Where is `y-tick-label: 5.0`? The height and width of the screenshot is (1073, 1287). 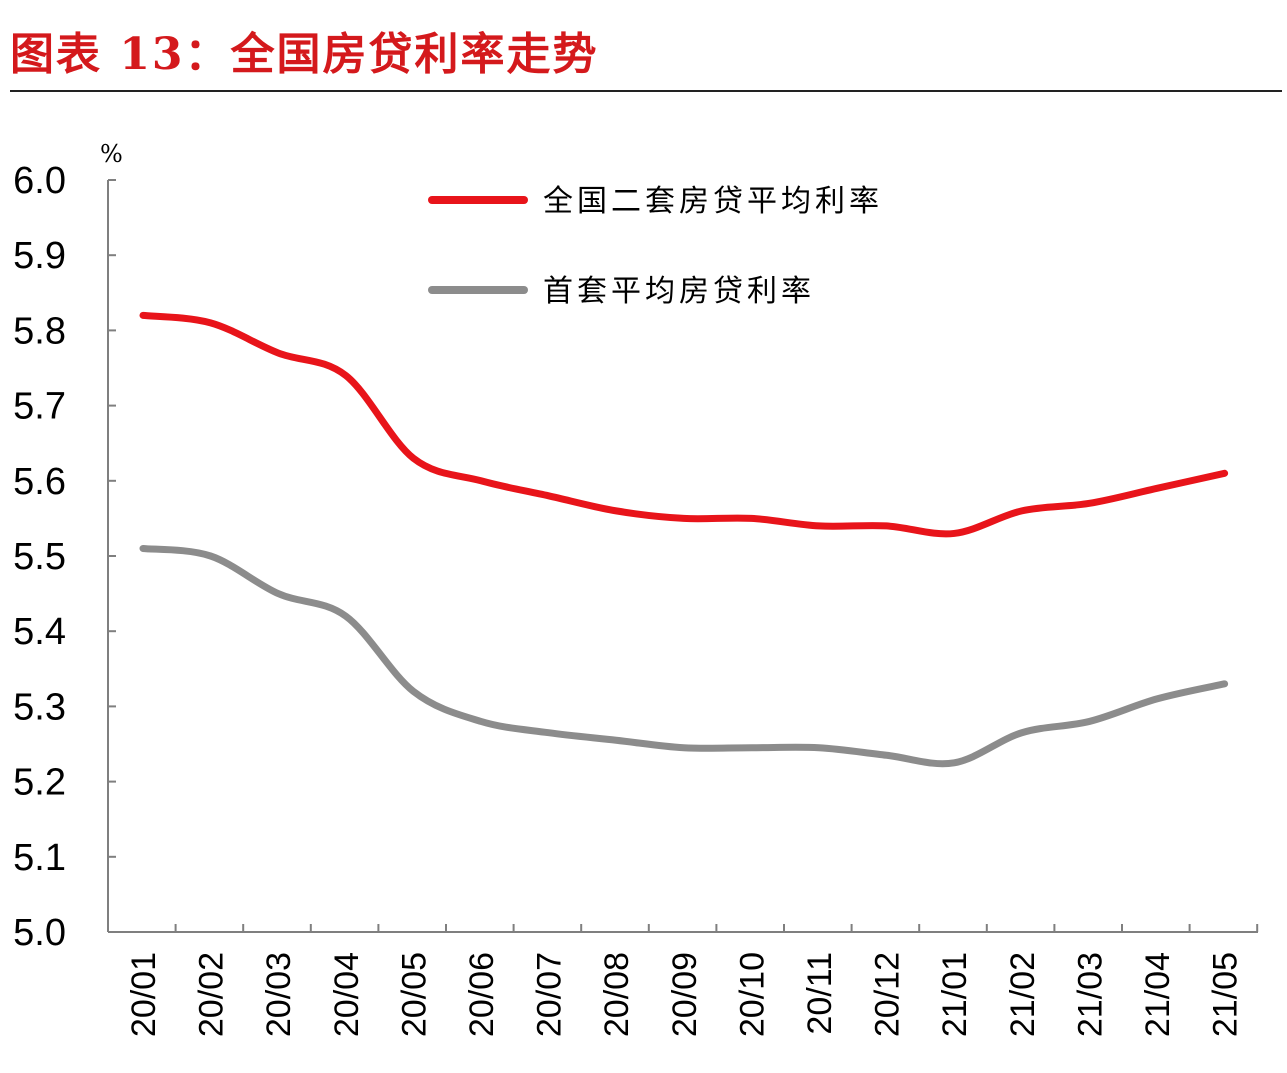 y-tick-label: 5.0 is located at coordinates (39, 933).